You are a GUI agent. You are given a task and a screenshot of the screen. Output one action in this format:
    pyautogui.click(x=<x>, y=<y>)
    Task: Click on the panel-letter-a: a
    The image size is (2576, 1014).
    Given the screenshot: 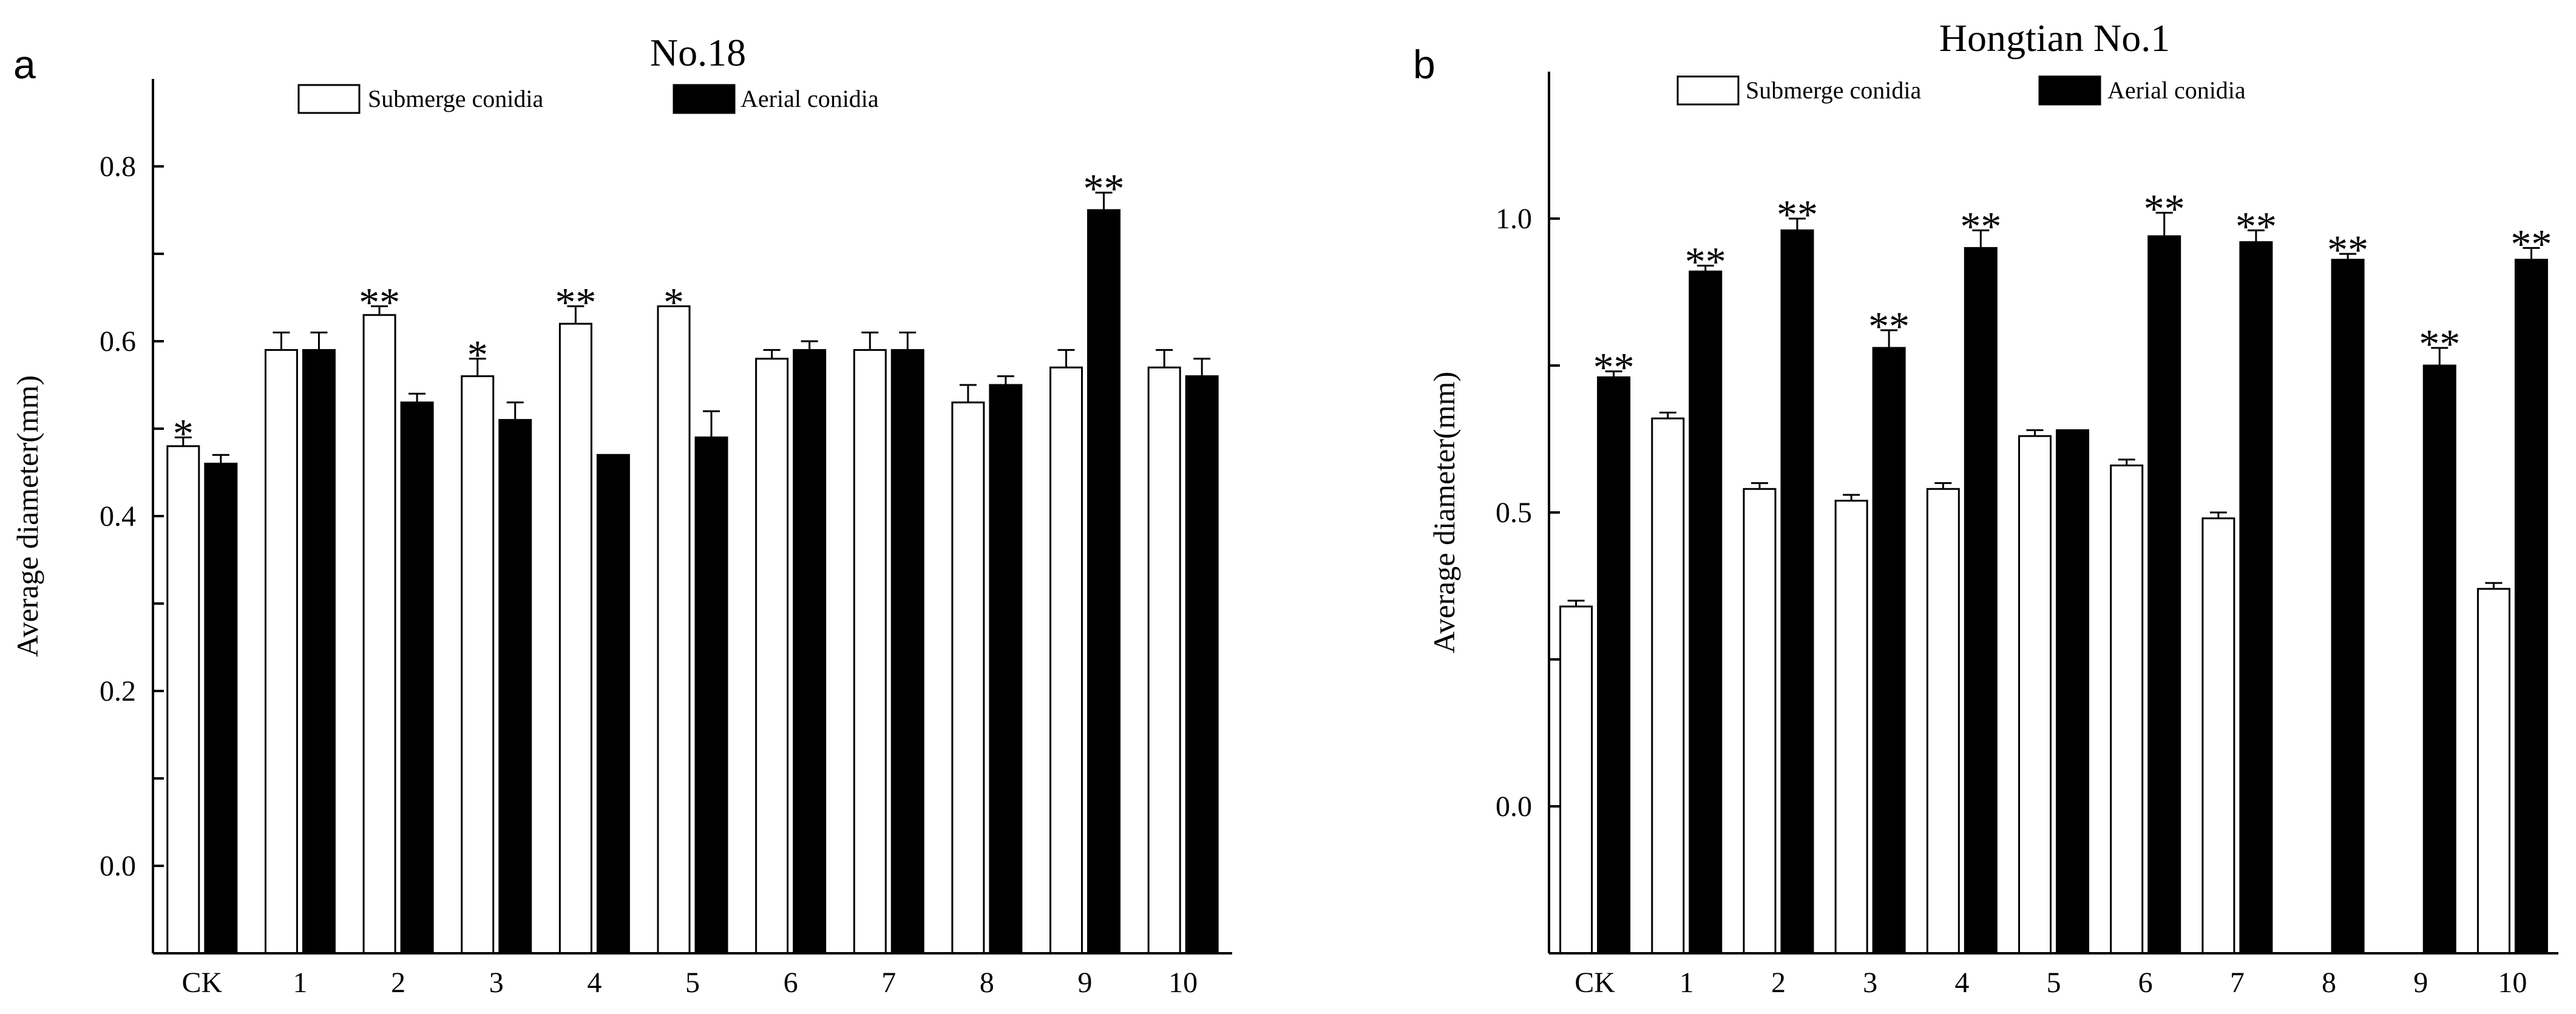 What is the action you would take?
    pyautogui.click(x=24, y=64)
    